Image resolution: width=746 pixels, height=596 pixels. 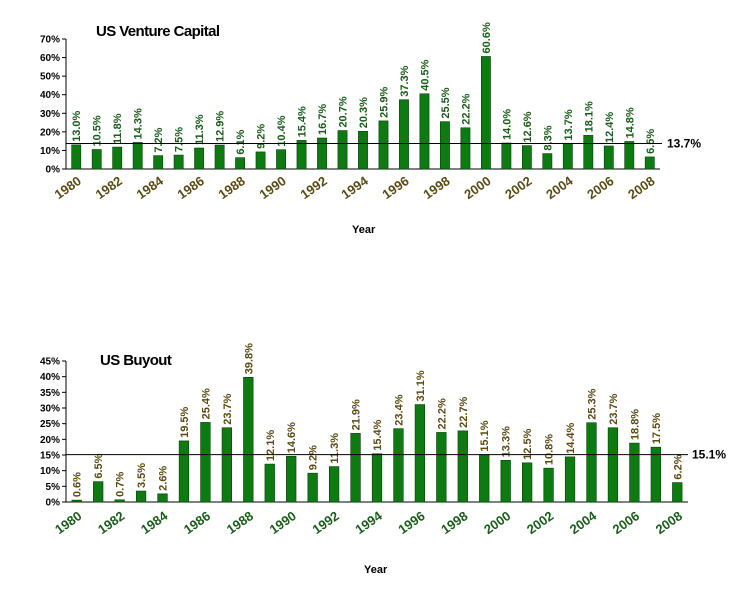 What do you see at coordinates (592, 403) in the screenshot?
I see `bo-data-label: 25.3%` at bounding box center [592, 403].